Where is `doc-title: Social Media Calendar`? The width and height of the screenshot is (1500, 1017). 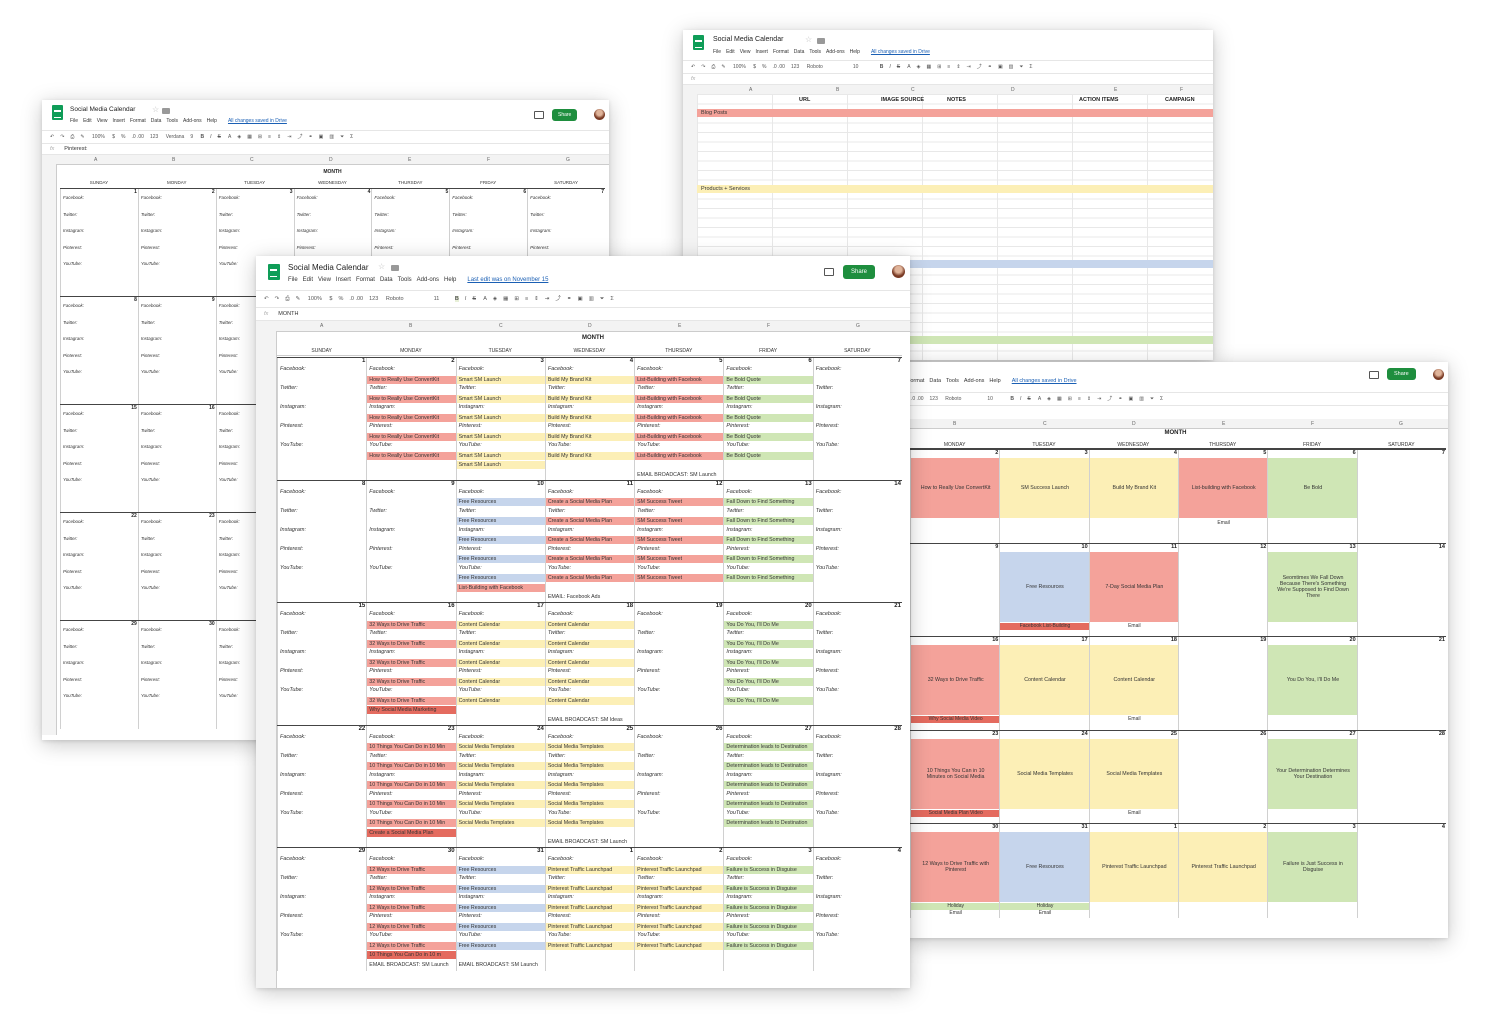
doc-title: Social Media Calendar is located at coordinates (328, 267).